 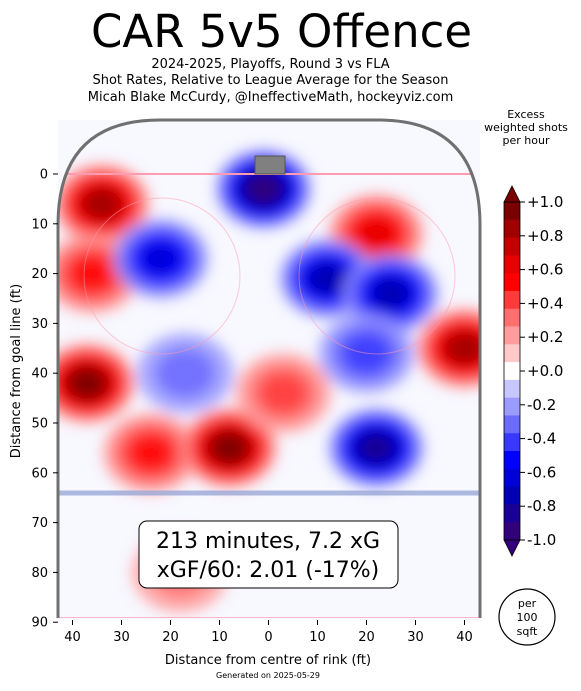 What do you see at coordinates (512, 548) in the screenshot?
I see `colorbar-min-extension` at bounding box center [512, 548].